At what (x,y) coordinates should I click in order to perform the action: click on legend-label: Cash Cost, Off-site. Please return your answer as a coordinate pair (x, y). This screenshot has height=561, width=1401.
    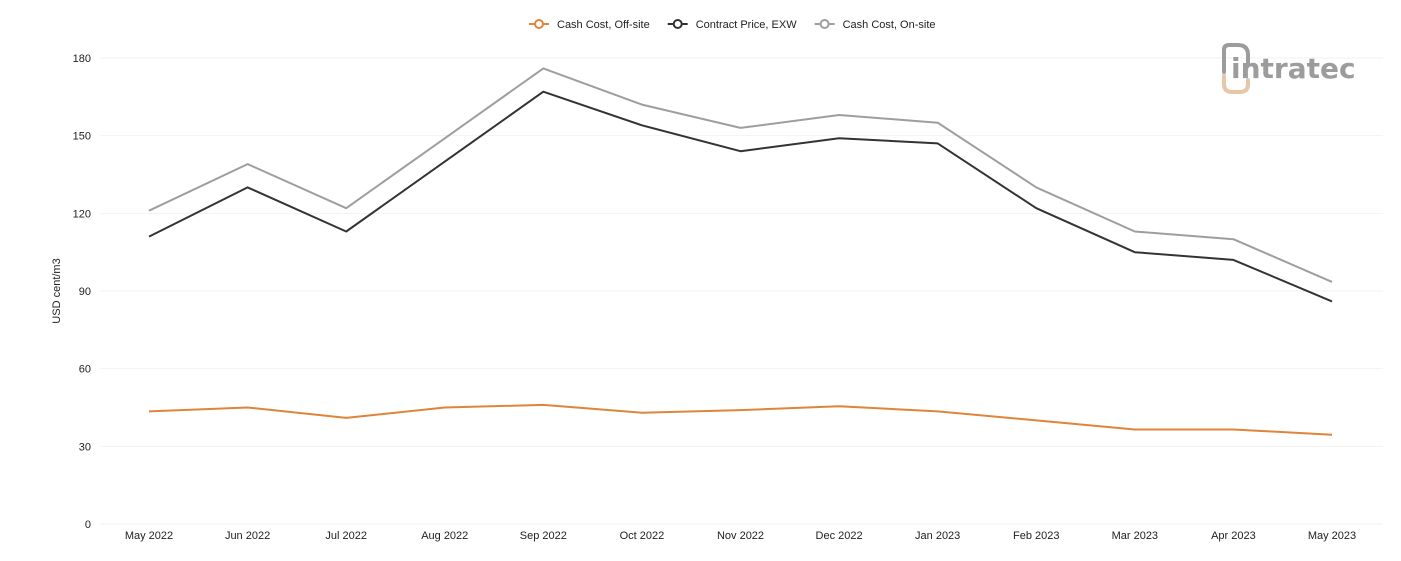
    Looking at the image, I should click on (603, 25).